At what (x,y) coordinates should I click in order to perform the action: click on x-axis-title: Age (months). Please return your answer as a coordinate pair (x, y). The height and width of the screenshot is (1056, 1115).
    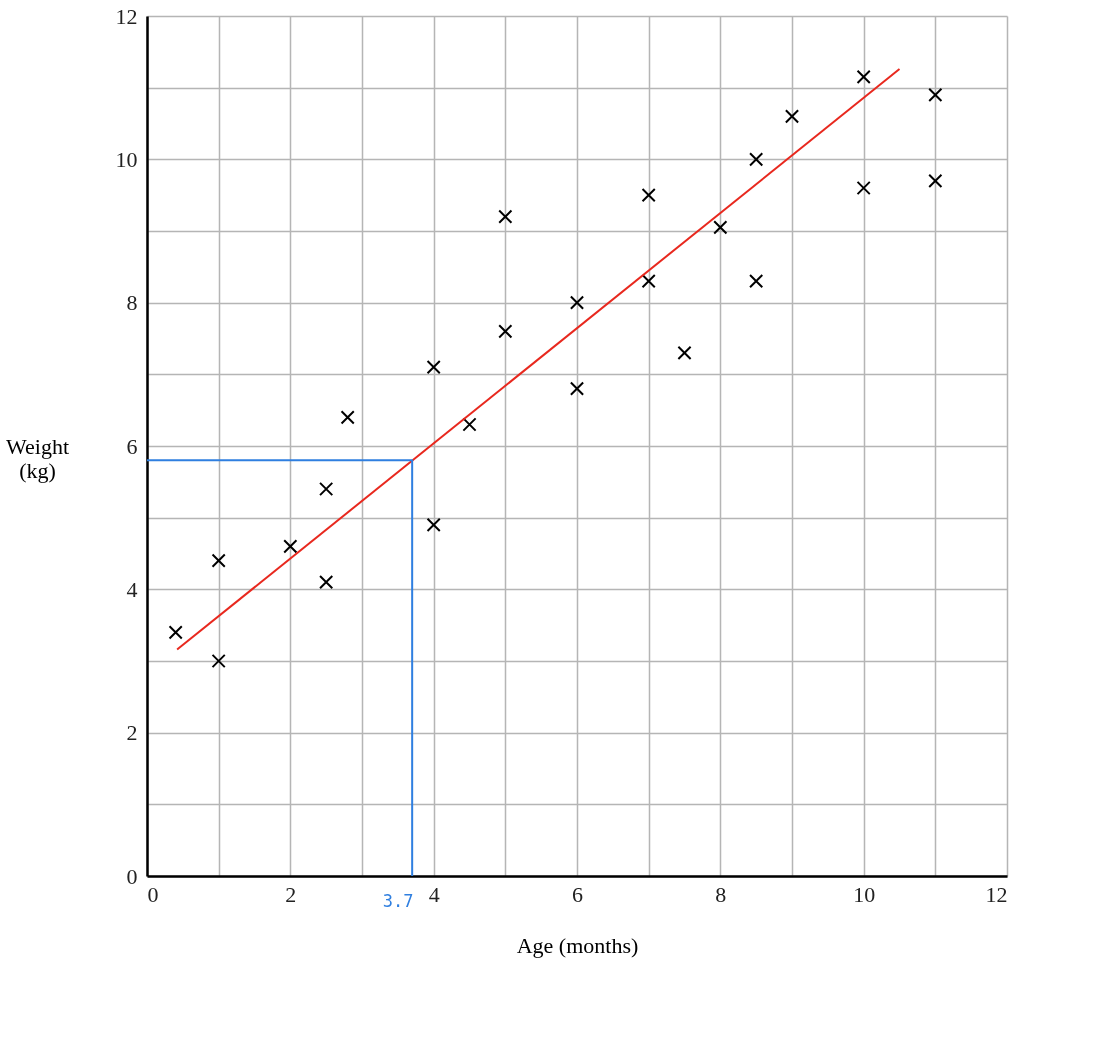
    Looking at the image, I should click on (577, 945).